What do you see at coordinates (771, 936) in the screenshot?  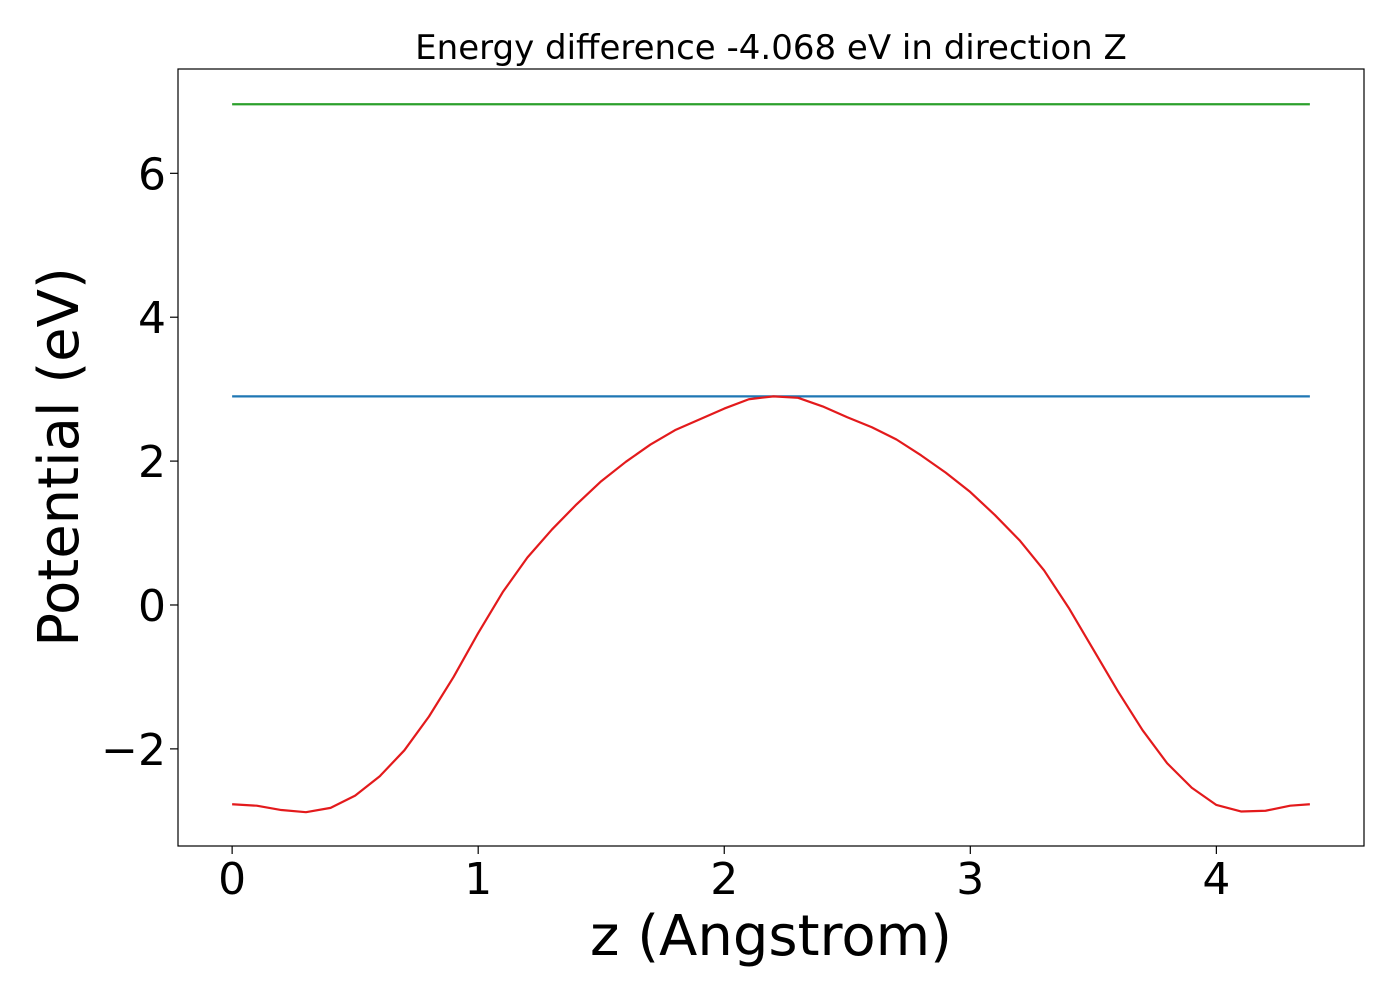 I see `x-axis-label: z (Angstrom)` at bounding box center [771, 936].